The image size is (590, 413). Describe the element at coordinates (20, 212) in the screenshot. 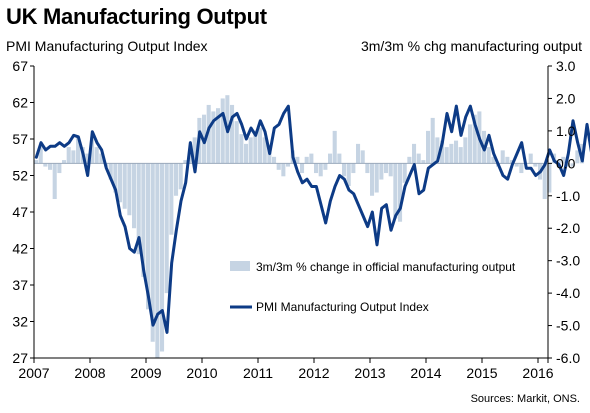

I see `left-tick-label: 47` at that location.